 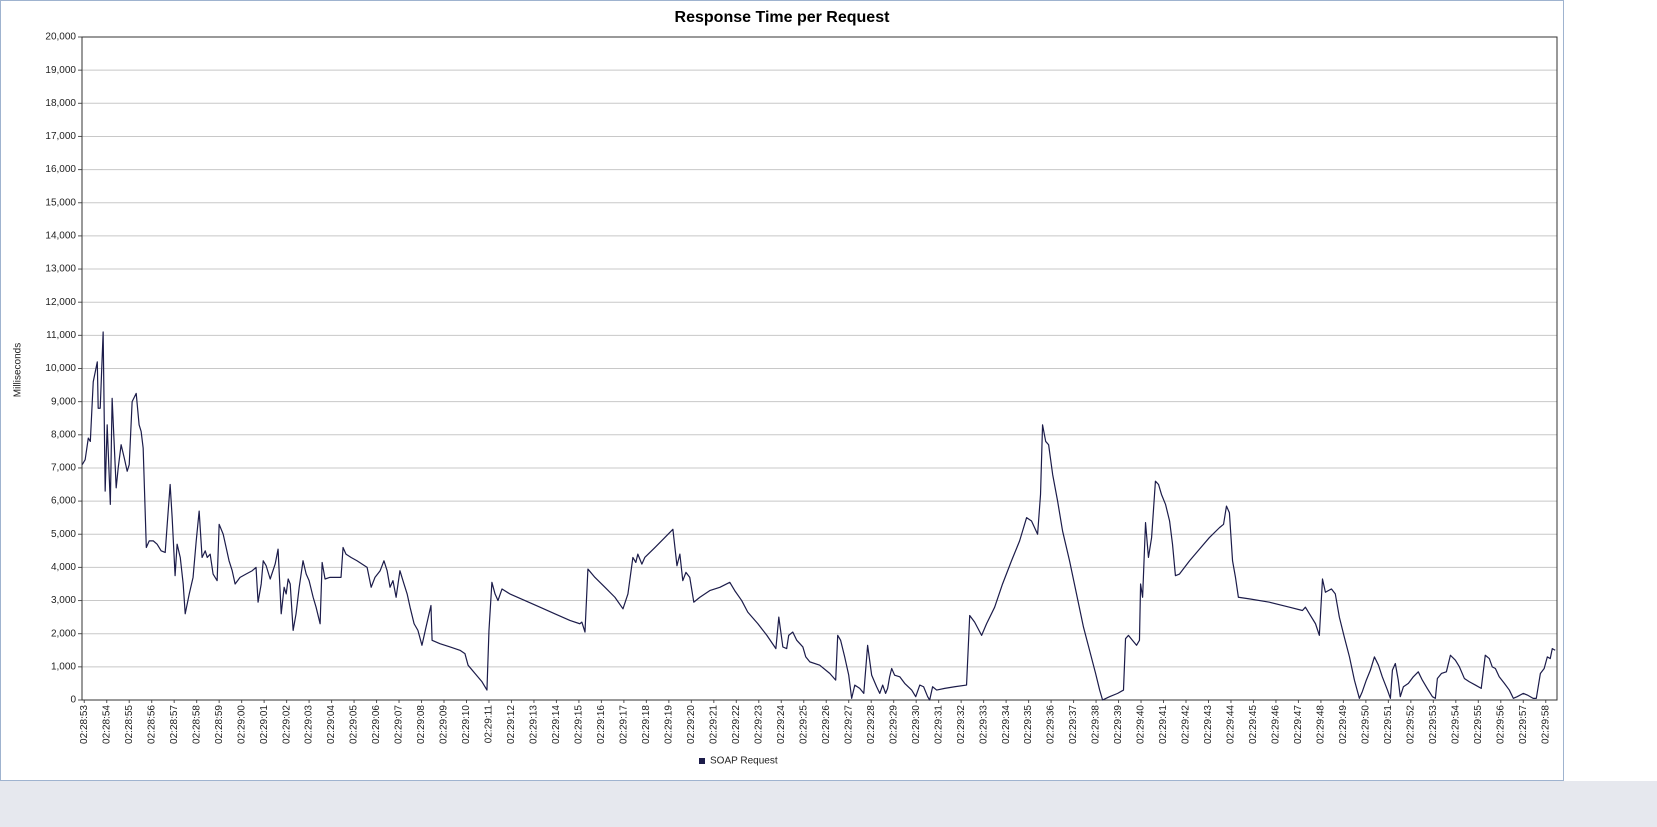 I want to click on y-tick-label: 8,000, so click(x=63, y=434).